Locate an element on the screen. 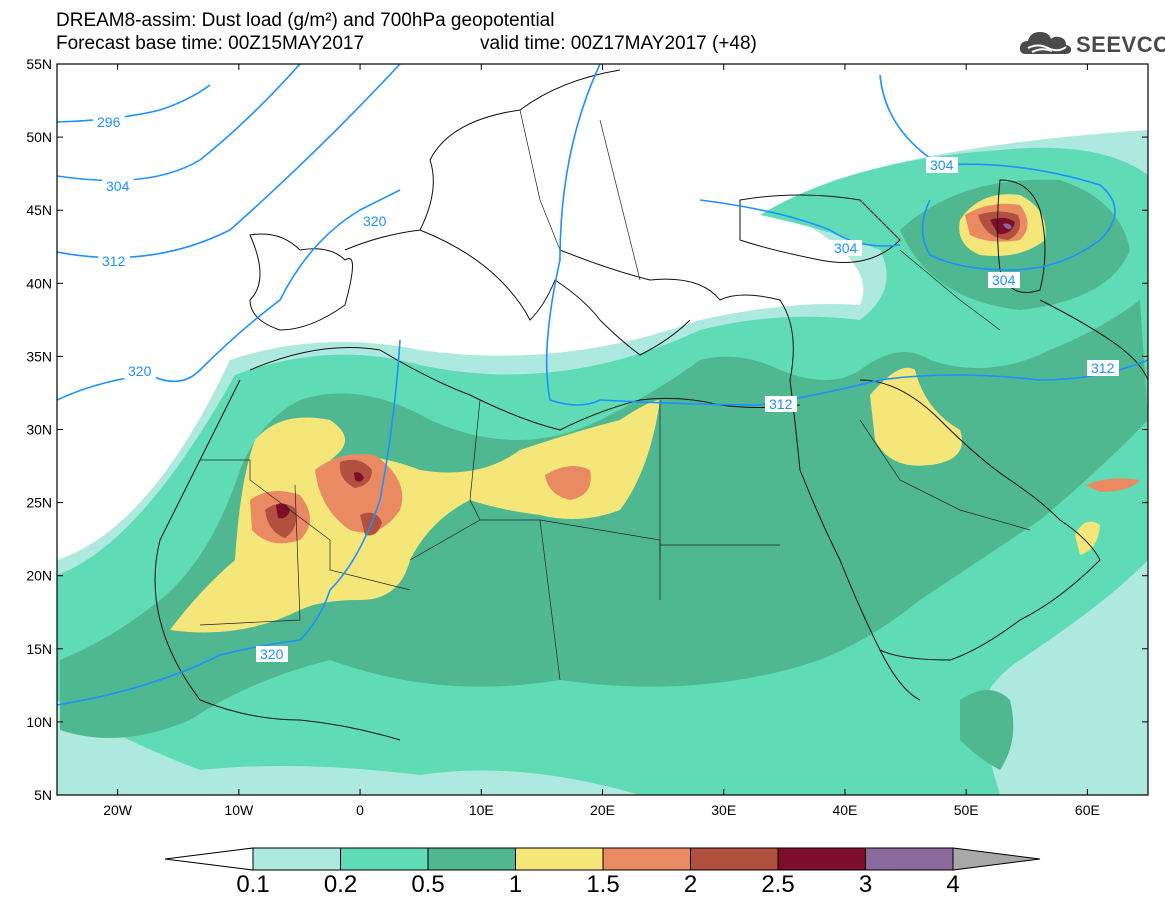 The height and width of the screenshot is (907, 1165). lon-label: 10W is located at coordinates (239, 810).